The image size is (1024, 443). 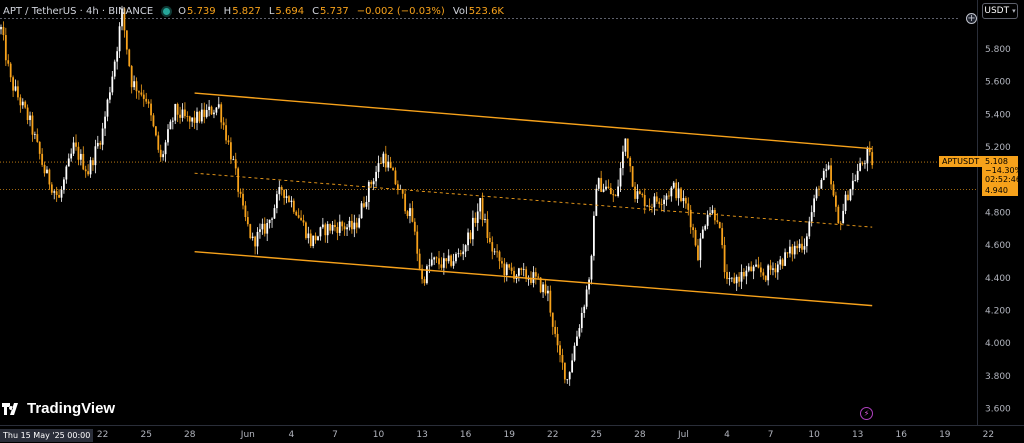 What do you see at coordinates (71, 408) in the screenshot?
I see `branding-text: TradingView` at bounding box center [71, 408].